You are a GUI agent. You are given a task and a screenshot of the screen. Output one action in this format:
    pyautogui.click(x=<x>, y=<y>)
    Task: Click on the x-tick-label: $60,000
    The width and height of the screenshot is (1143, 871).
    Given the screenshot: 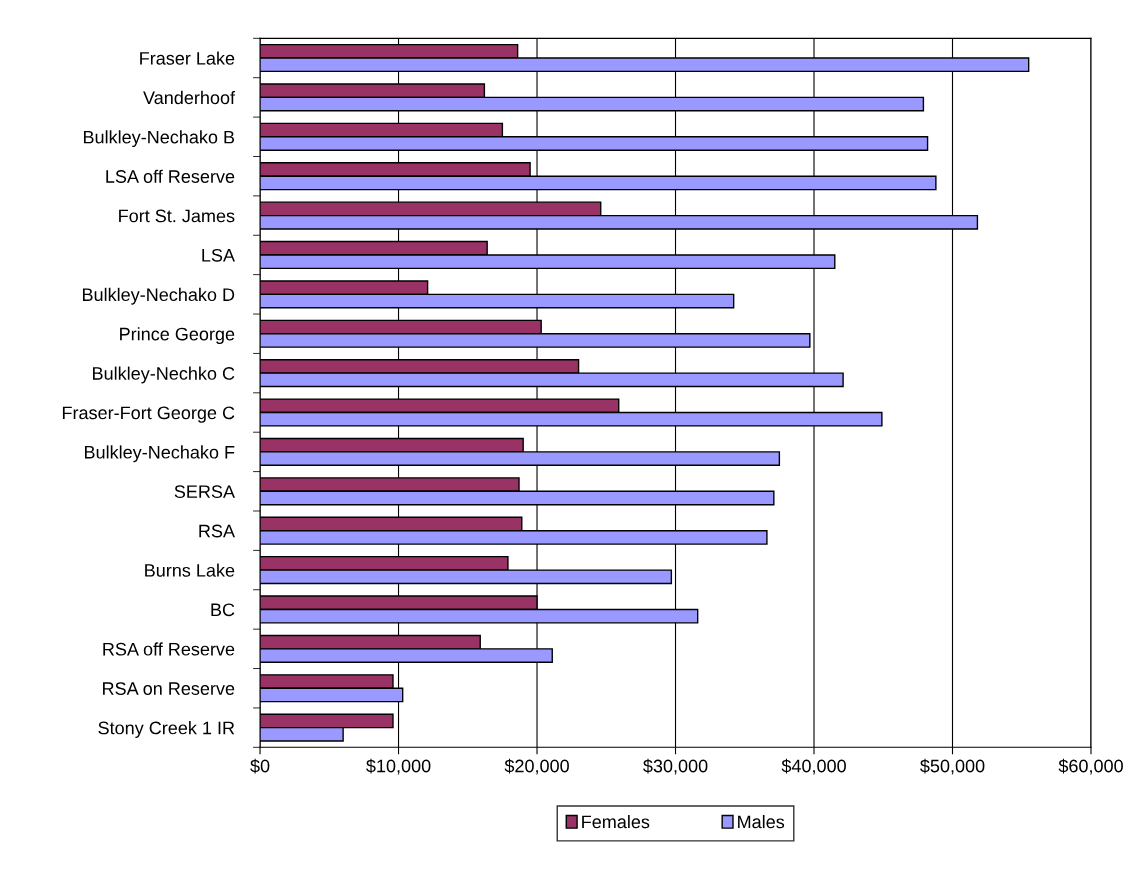 What is the action you would take?
    pyautogui.click(x=1090, y=766)
    